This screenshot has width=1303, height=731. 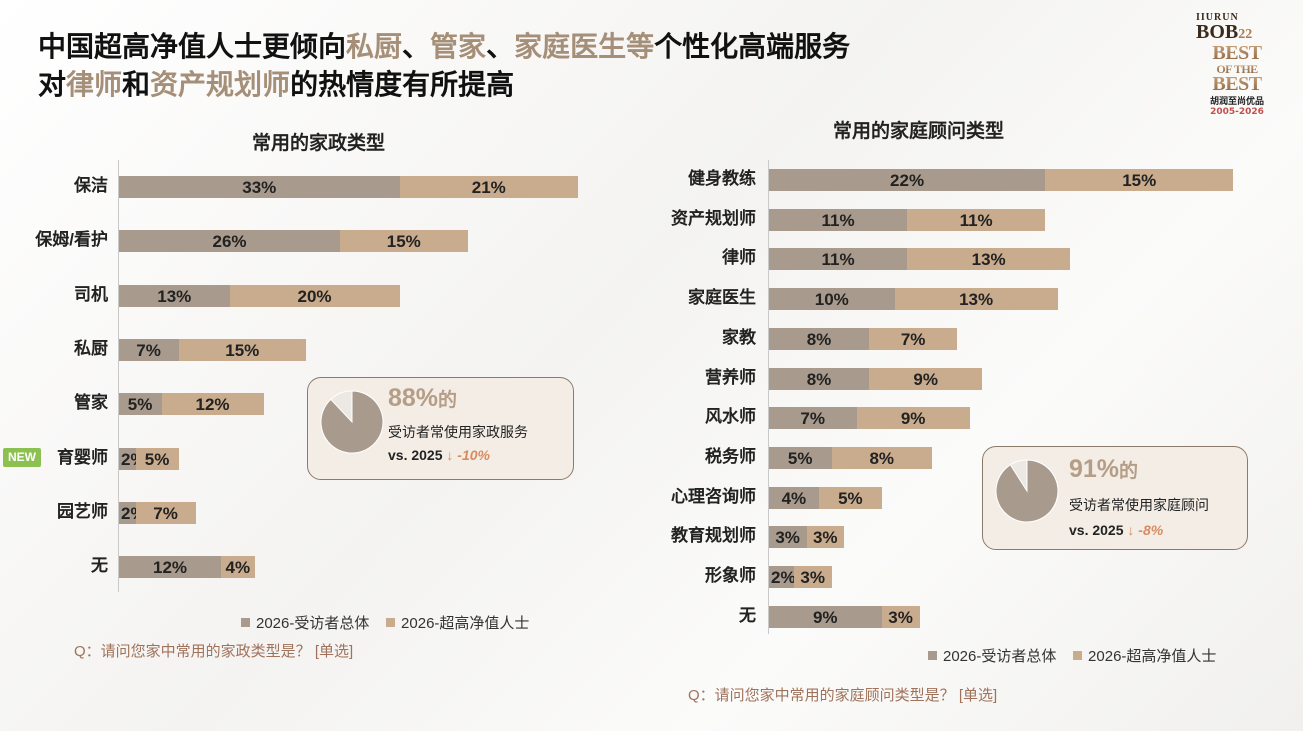 I want to click on category-label: 营养师, so click(x=730, y=377).